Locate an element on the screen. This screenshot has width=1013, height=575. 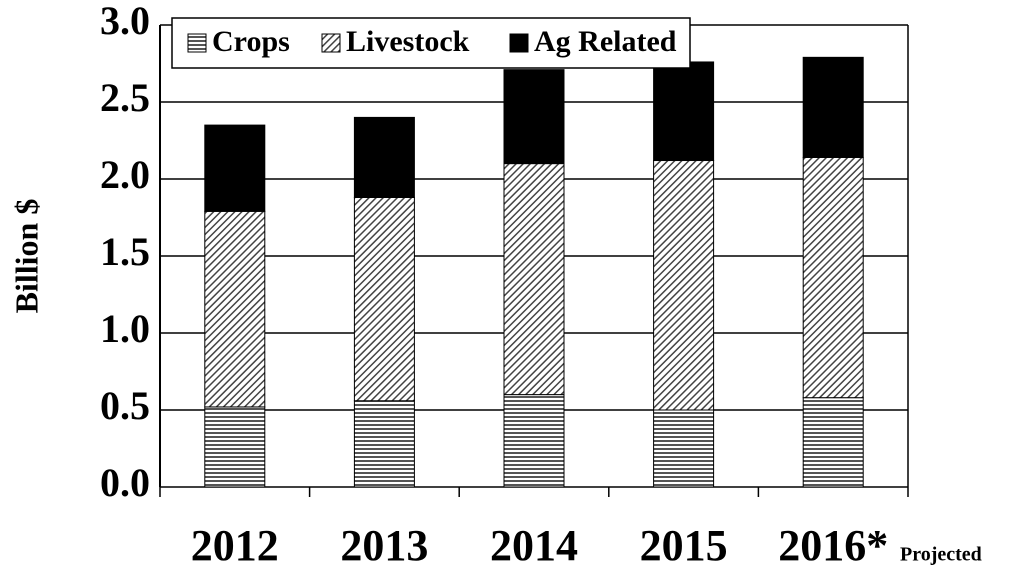
y-tick-label: 2.0 is located at coordinates (125, 174).